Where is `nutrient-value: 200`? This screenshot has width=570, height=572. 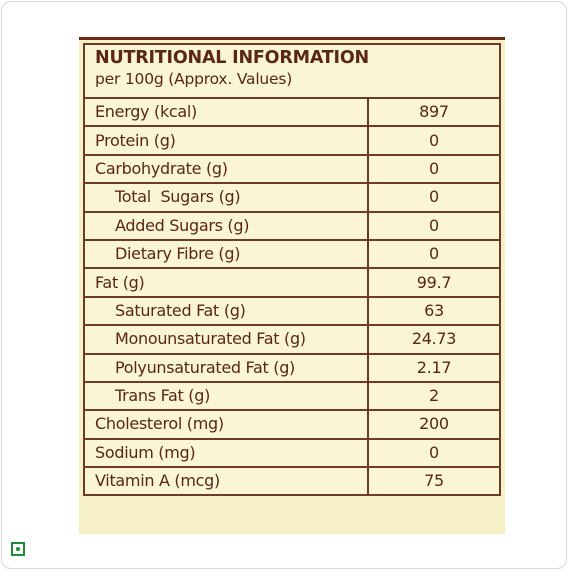
nutrient-value: 200 is located at coordinates (434, 424).